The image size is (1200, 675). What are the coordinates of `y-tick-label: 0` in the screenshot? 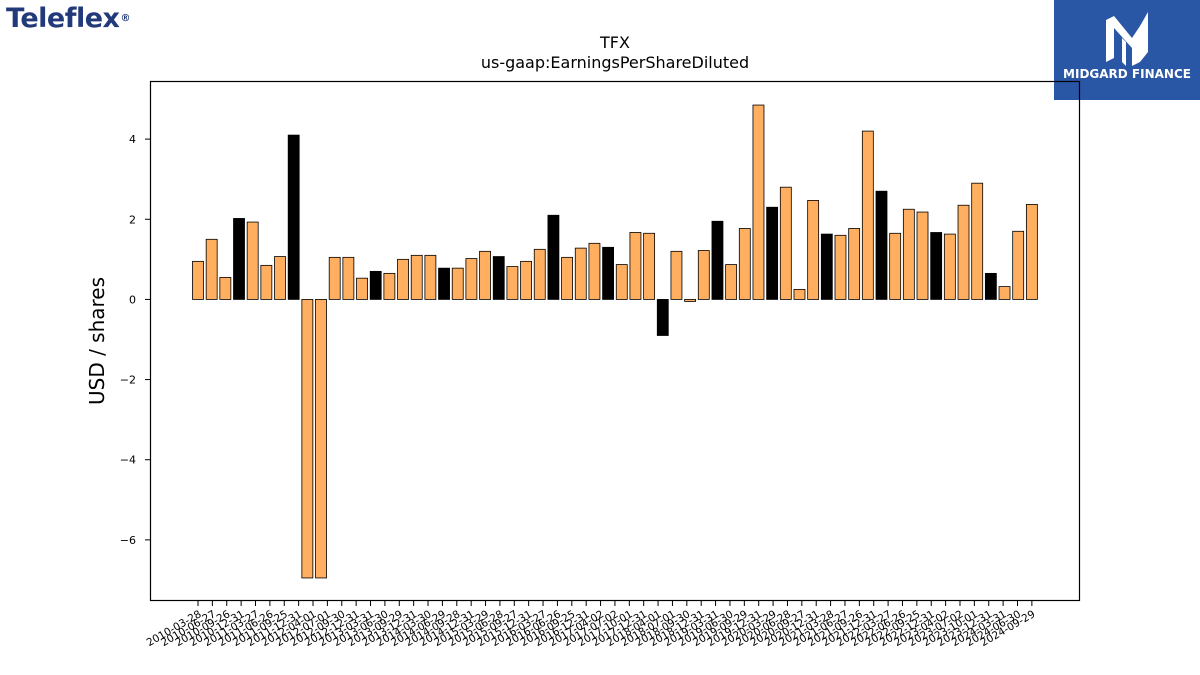 It's located at (132, 299).